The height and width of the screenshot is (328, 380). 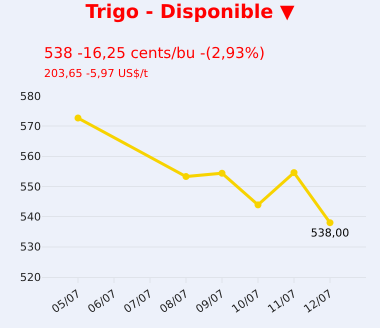 I want to click on y-tick-label: 520, so click(x=30, y=277).